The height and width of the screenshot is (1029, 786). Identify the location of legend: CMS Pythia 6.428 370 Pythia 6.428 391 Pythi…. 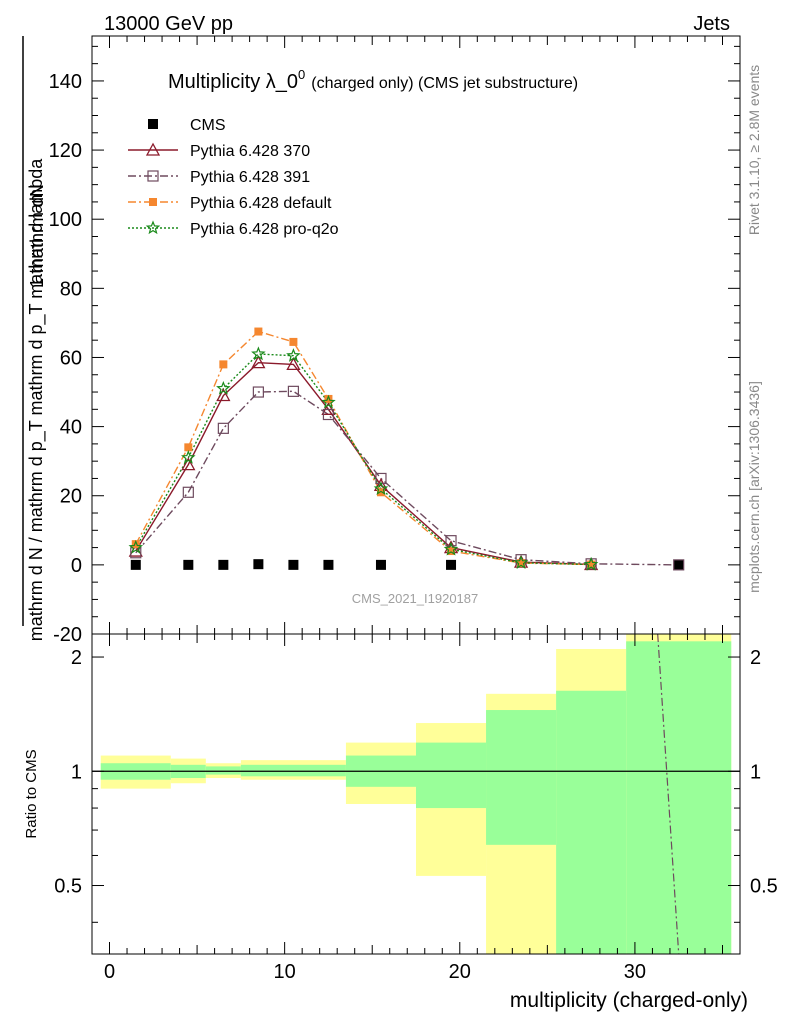
(233, 177).